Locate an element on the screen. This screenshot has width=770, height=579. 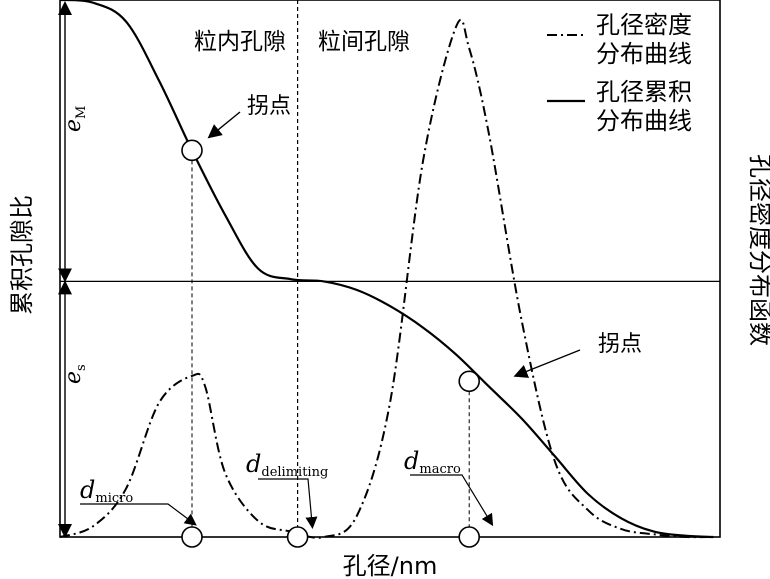
d-macro-leader is located at coordinates (452, 500).